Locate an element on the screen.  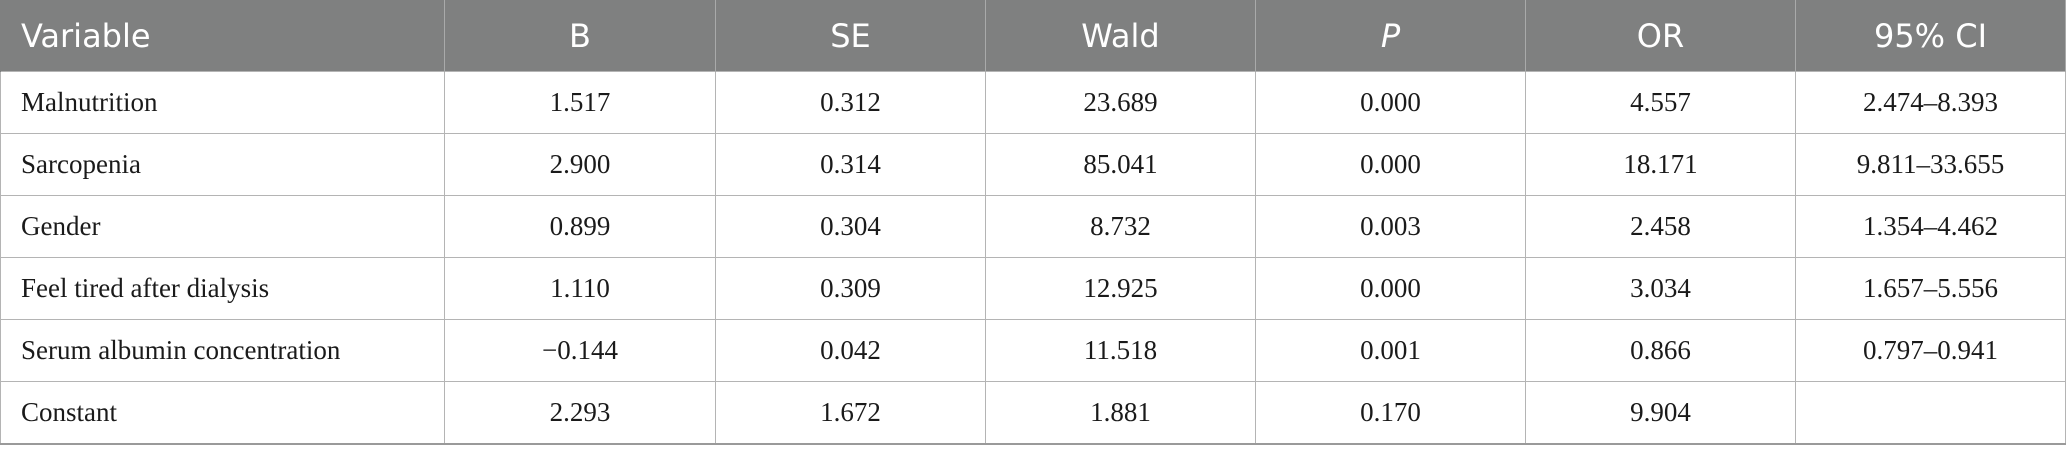
header-p-label: P is located at coordinates (1390, 35).